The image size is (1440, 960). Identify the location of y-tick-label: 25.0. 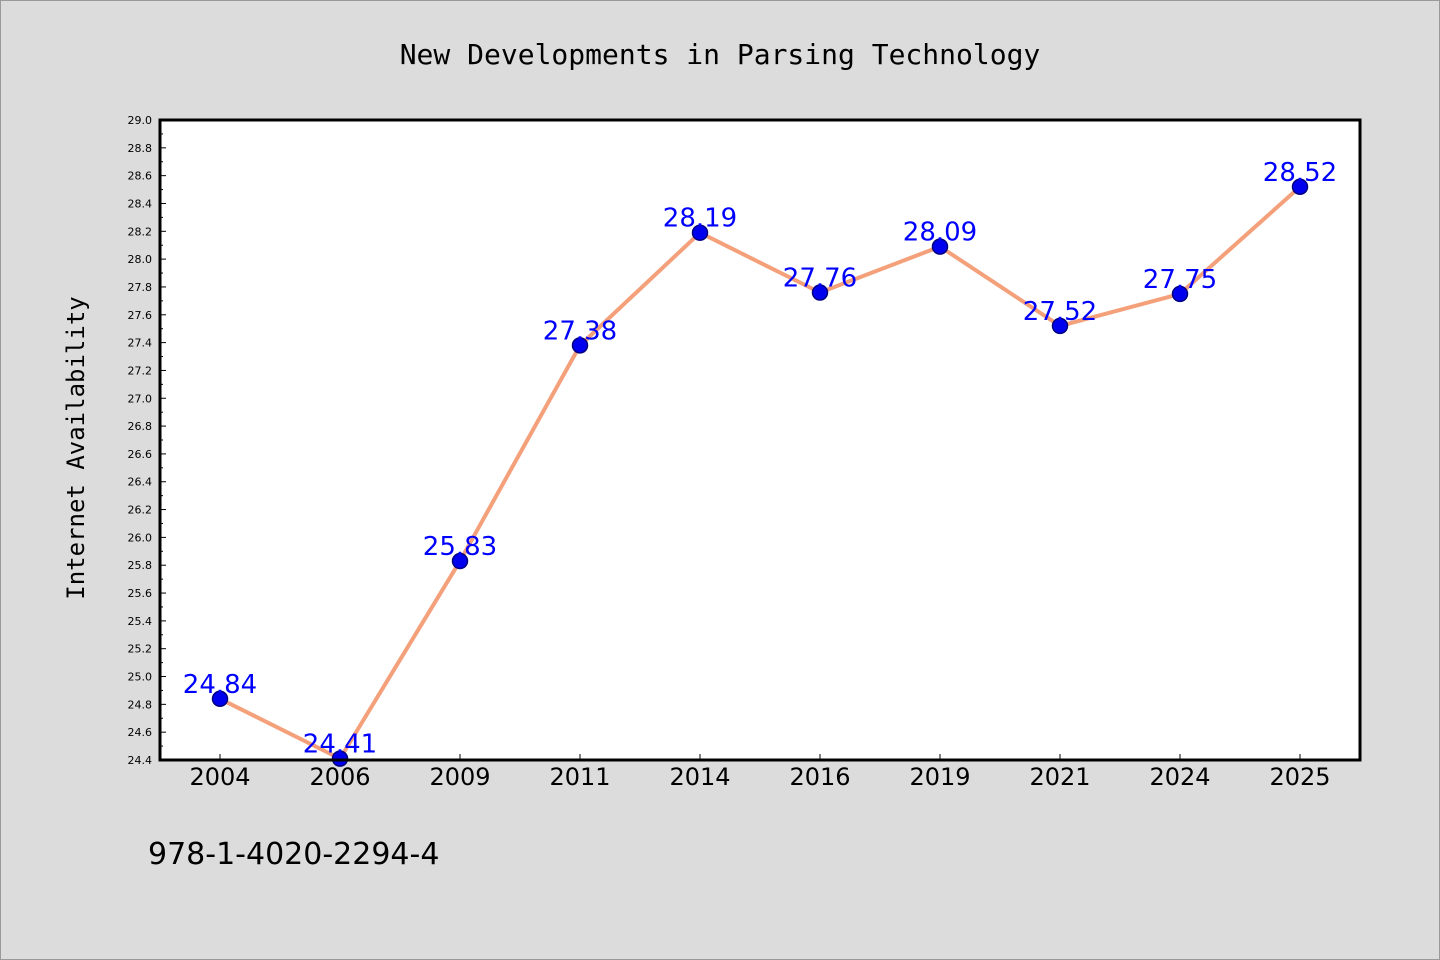
(140, 677).